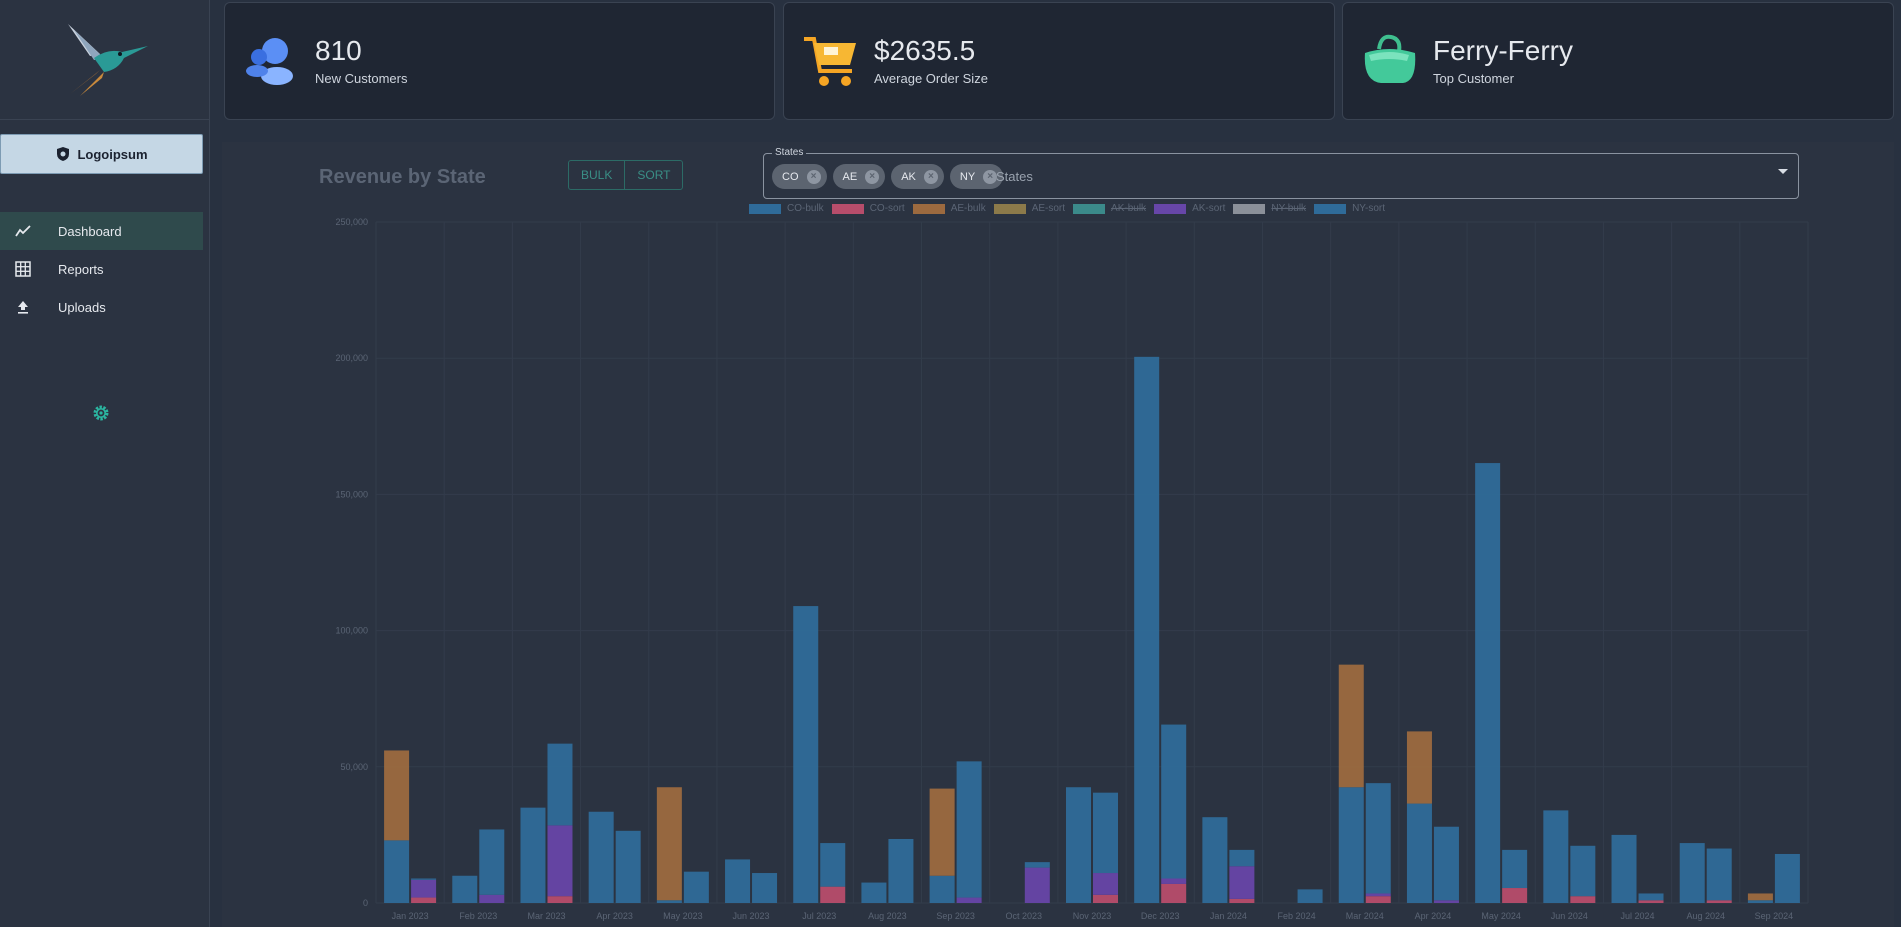 Image resolution: width=1901 pixels, height=927 pixels. Describe the element at coordinates (63, 154) in the screenshot. I see `shield-logo-icon` at that location.